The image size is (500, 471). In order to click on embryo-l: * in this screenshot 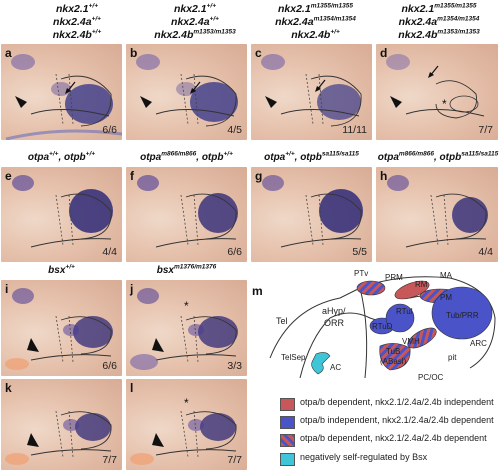, I will do `click(183, 430)`.